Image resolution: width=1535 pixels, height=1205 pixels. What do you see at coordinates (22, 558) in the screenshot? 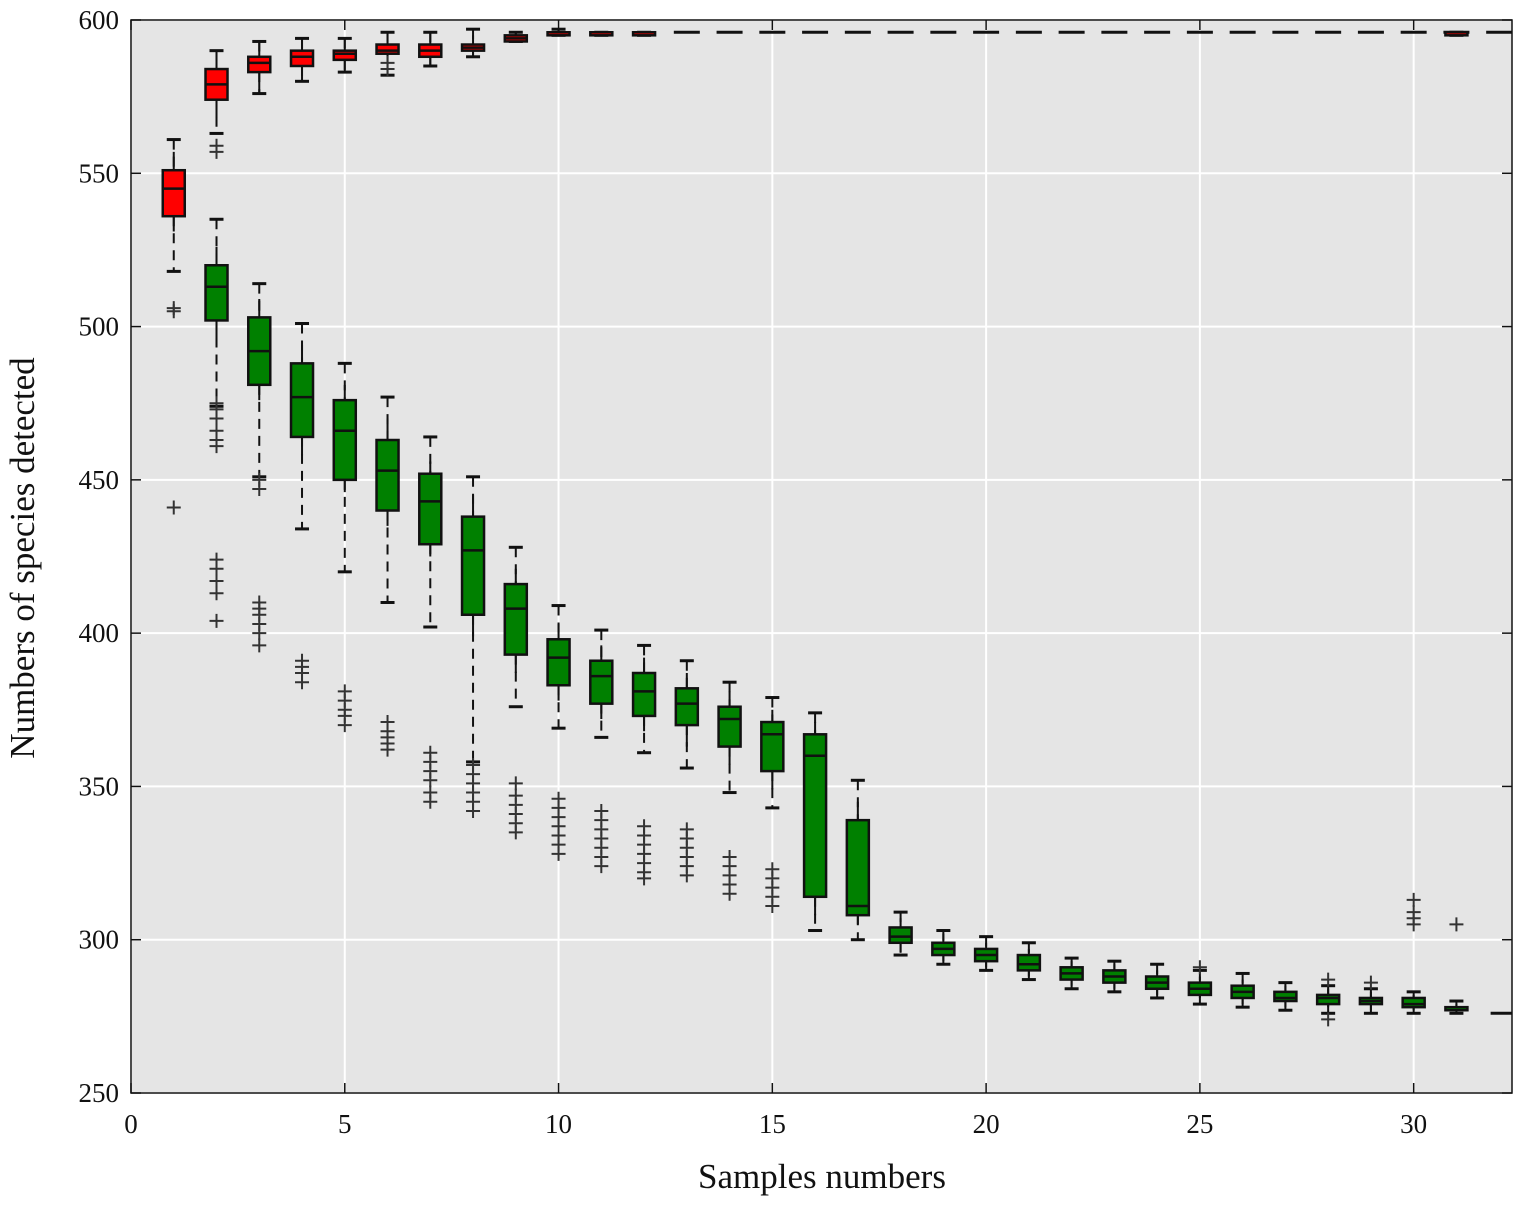
I see `y-axis-label: Numbers of species detected` at bounding box center [22, 558].